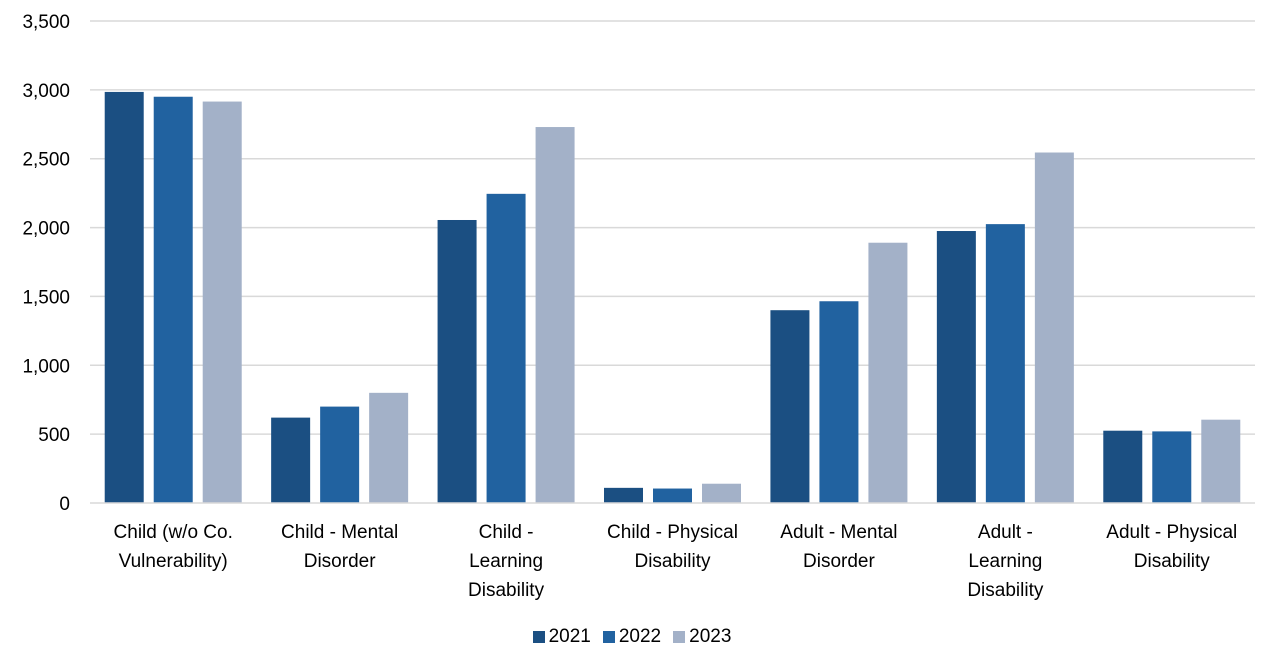 This screenshot has height=652, width=1264. What do you see at coordinates (173, 532) in the screenshot?
I see `category-label: Child (w/o Co.` at bounding box center [173, 532].